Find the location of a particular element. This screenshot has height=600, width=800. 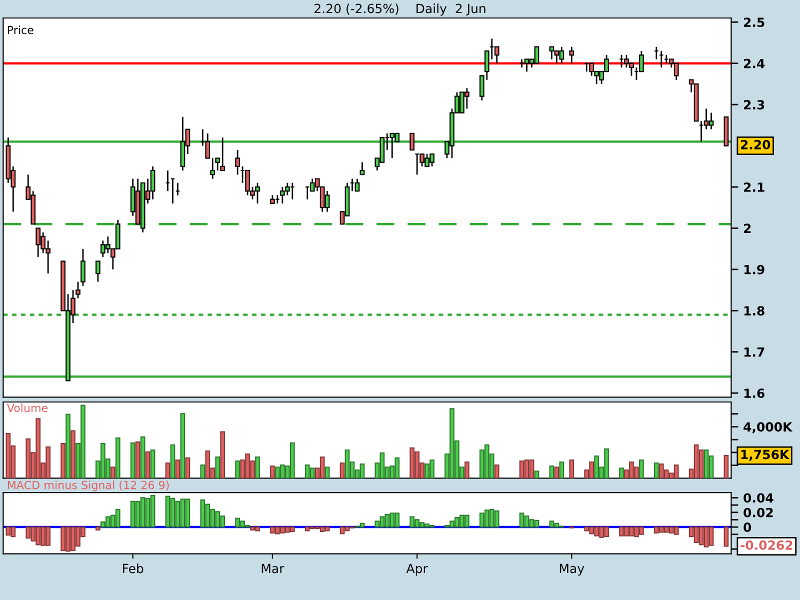

chart-subtitle: 2.20 (-2.65%) Daily 2 Jun is located at coordinates (400, 10).